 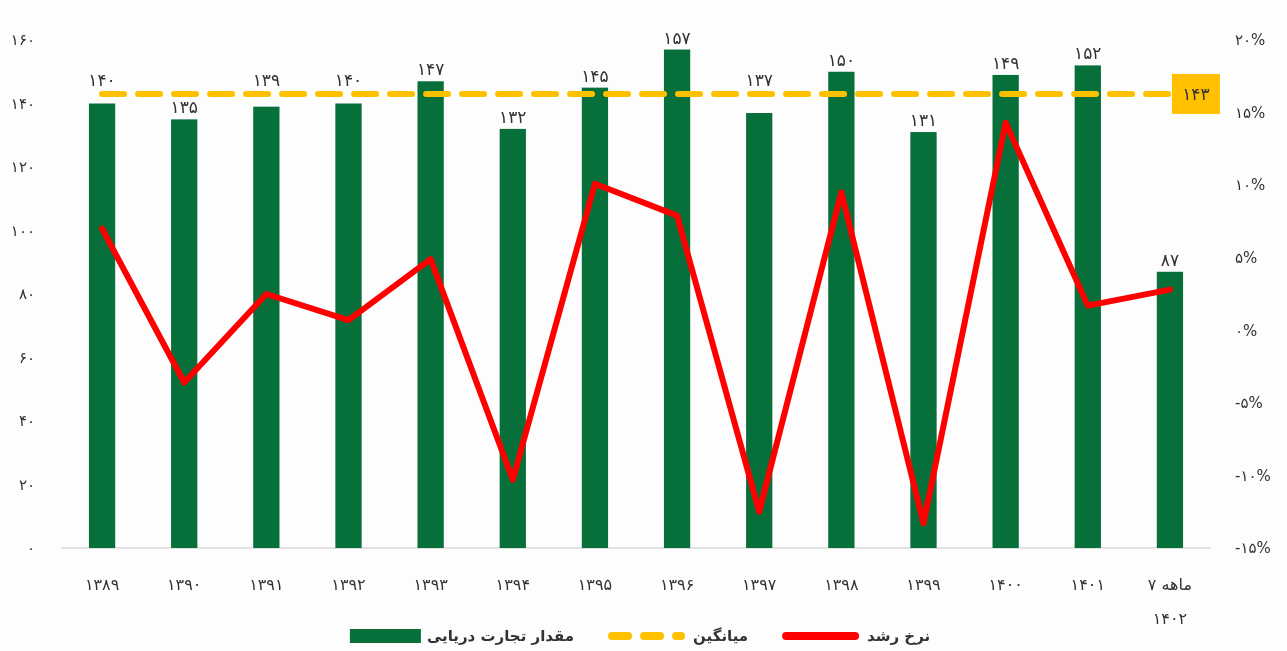 I want to click on y-tick-label: ۱۴۰, so click(x=22, y=103).